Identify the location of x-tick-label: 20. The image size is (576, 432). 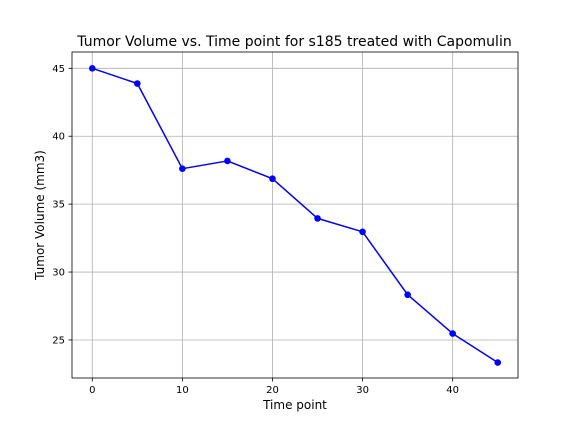
(272, 390).